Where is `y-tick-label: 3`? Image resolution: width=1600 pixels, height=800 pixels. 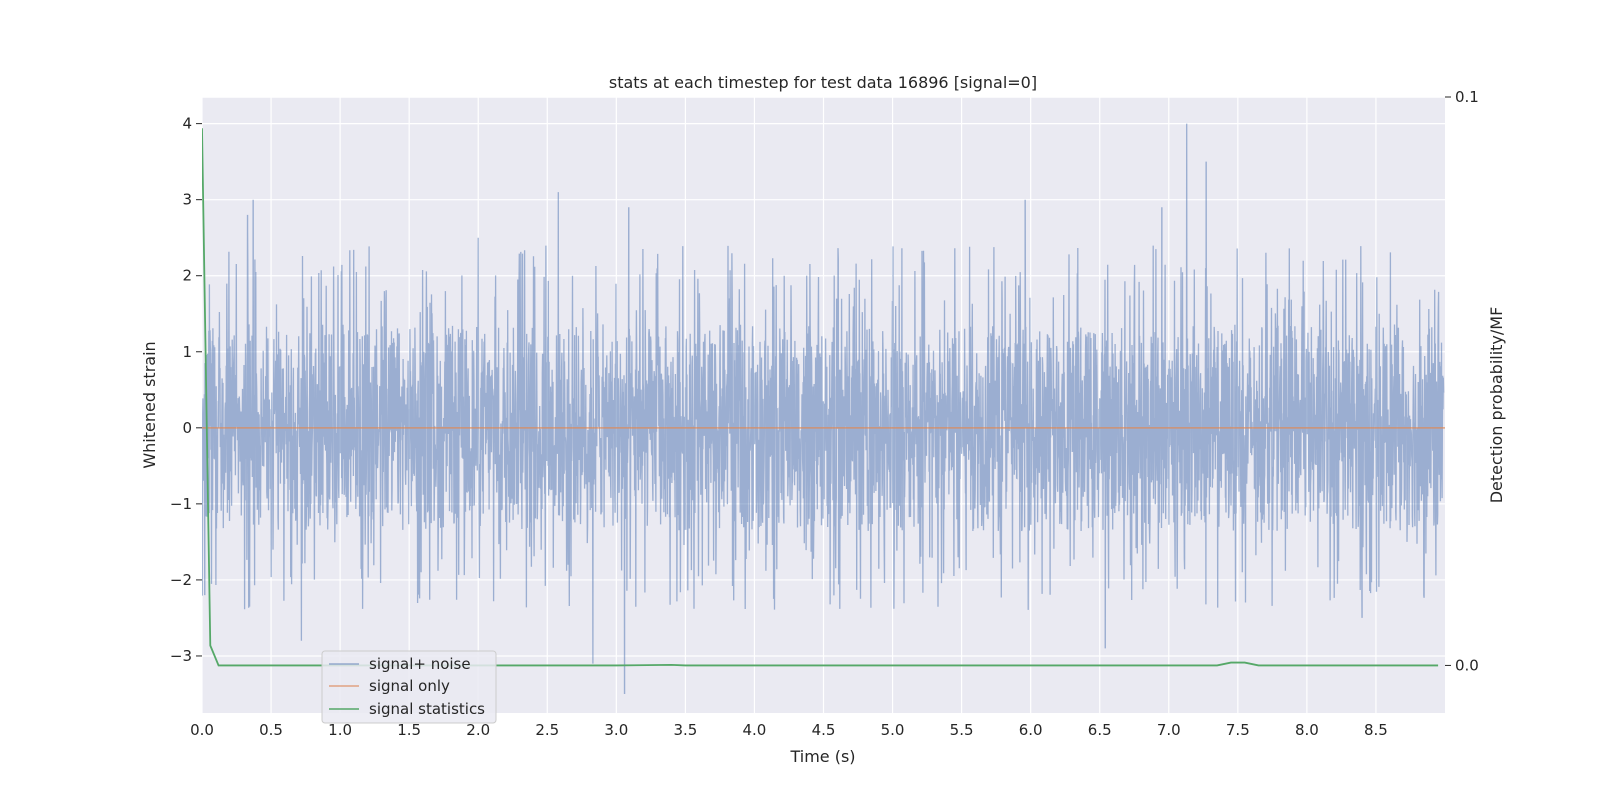 y-tick-label: 3 is located at coordinates (187, 200).